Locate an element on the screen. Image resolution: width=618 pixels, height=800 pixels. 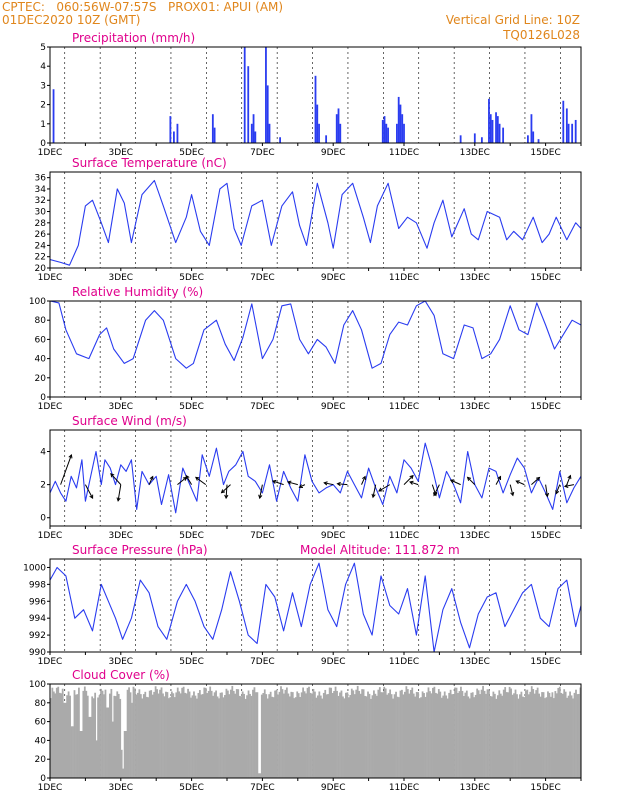
ytick-label: 80 is located at coordinates (41, 321).